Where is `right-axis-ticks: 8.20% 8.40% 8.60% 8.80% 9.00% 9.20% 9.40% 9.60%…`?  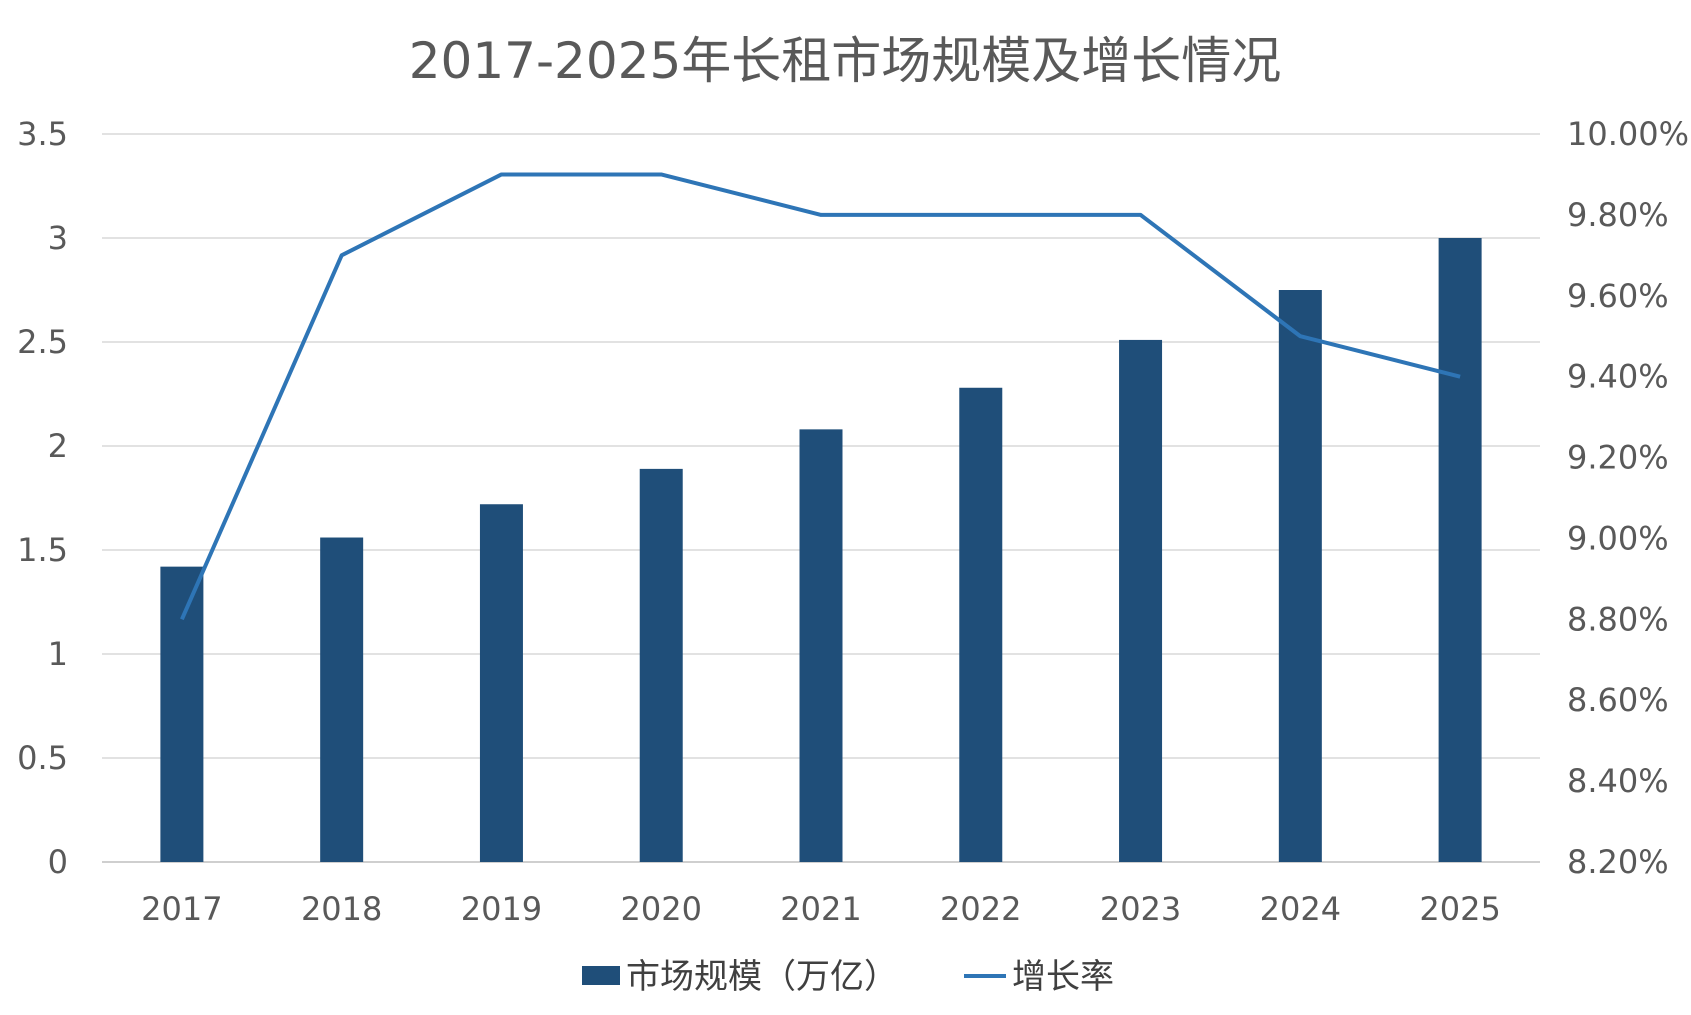 right-axis-ticks: 8.20% 8.40% 8.60% 8.80% 9.00% 9.20% 9.40% 9.60%… is located at coordinates (1628, 498).